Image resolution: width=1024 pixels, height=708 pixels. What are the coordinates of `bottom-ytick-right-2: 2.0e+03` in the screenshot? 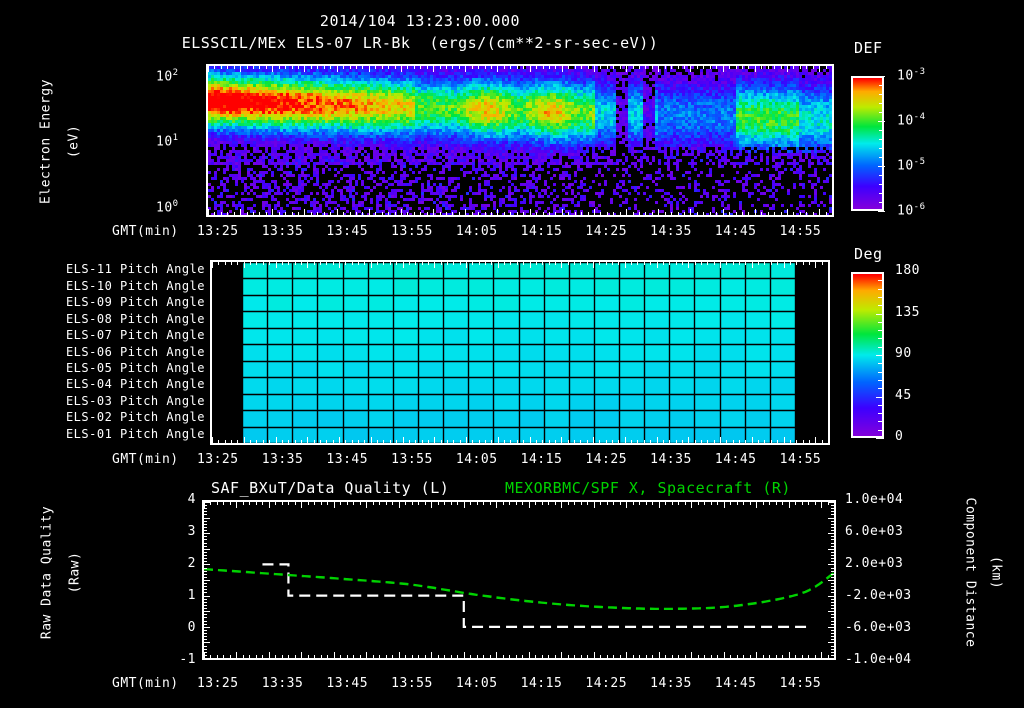 It's located at (874, 563).